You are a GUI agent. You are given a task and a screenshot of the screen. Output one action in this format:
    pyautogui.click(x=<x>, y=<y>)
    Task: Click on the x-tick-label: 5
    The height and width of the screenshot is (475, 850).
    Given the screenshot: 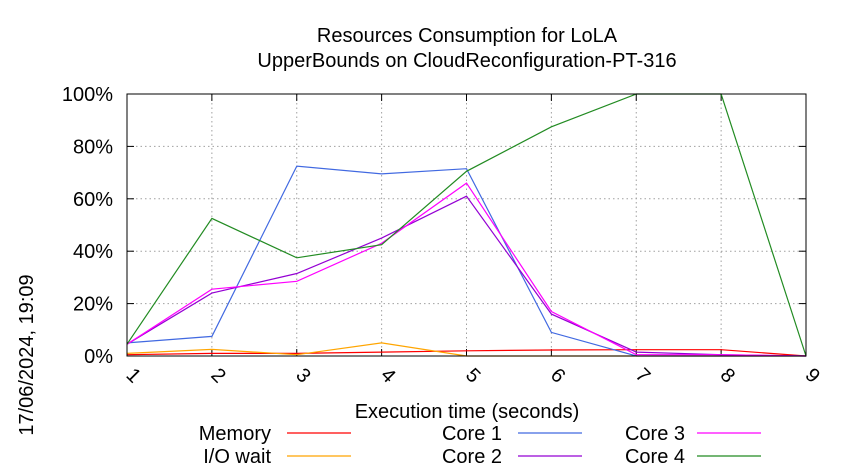 What is the action you would take?
    pyautogui.click(x=472, y=375)
    